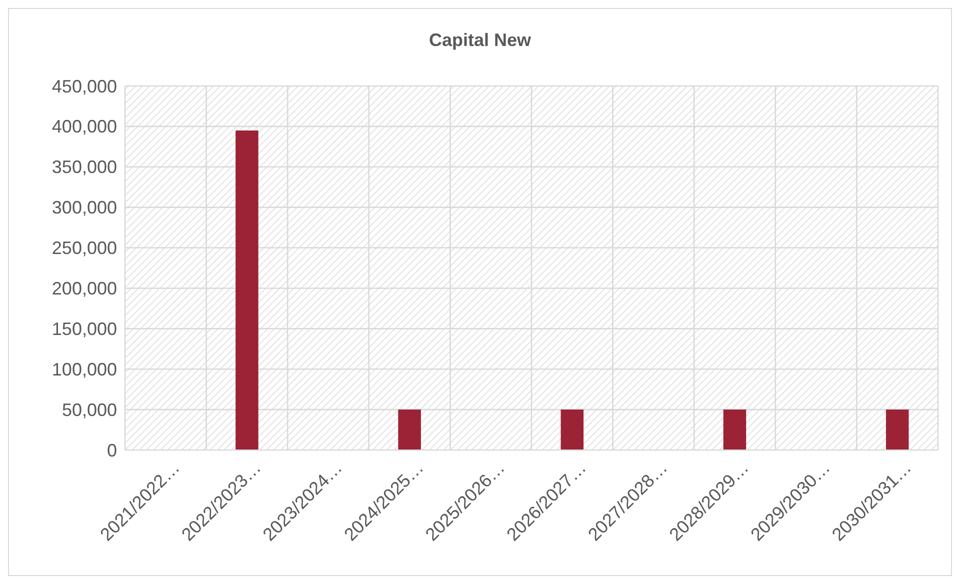 Image resolution: width=955 pixels, height=579 pixels. What do you see at coordinates (480, 40) in the screenshot?
I see `chart-title: Capital New` at bounding box center [480, 40].